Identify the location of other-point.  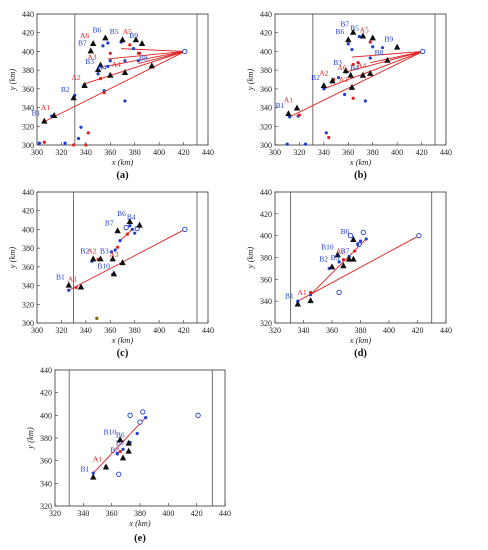
(97, 318).